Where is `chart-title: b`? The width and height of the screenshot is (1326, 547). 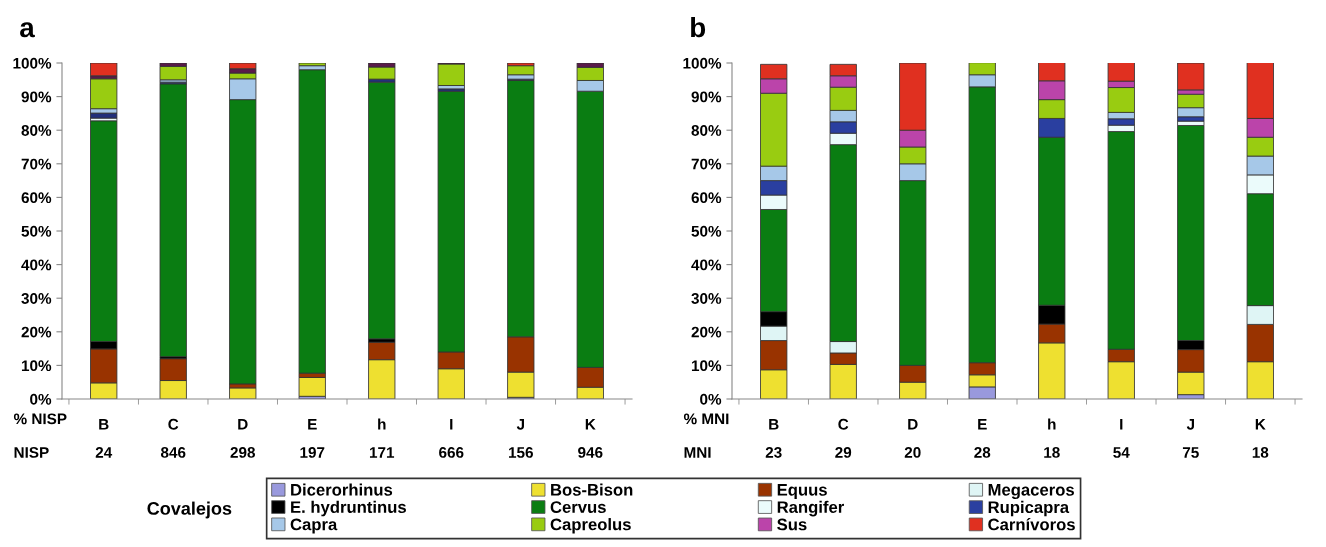
chart-title: b is located at coordinates (698, 27).